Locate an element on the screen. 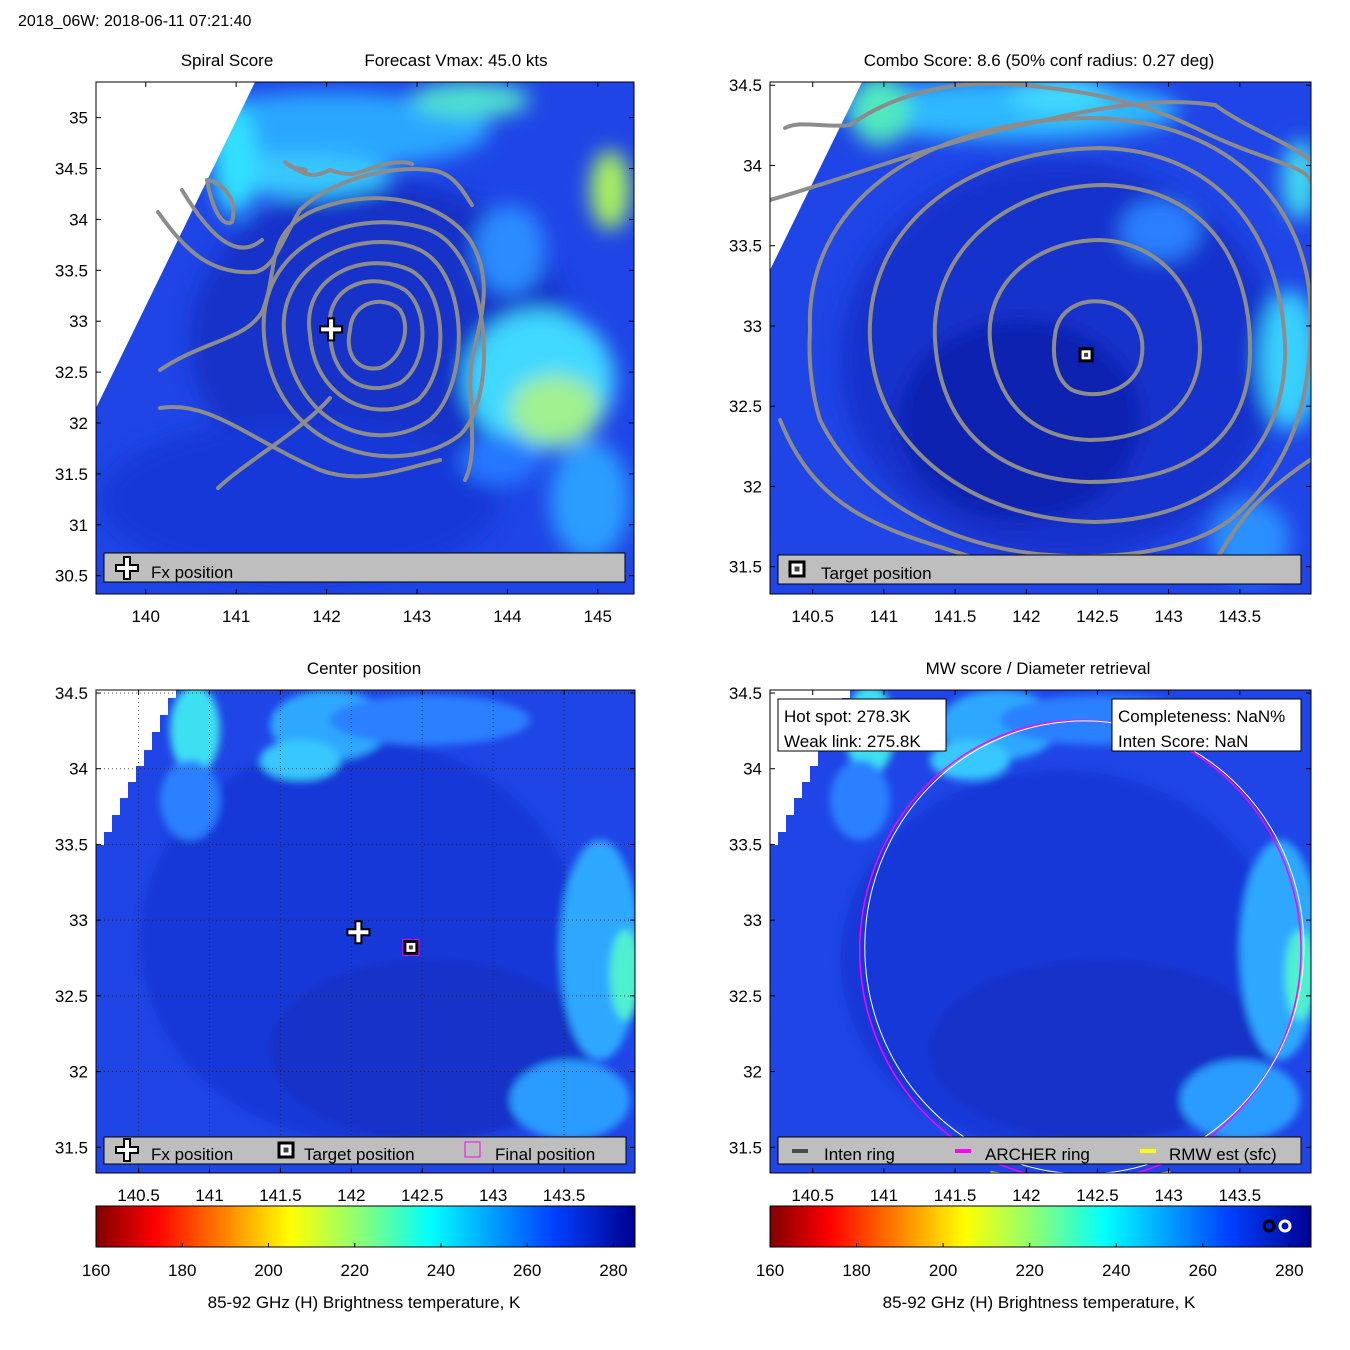 Image resolution: width=1350 pixels, height=1350 pixels. combo-target-marker is located at coordinates (1086, 355).